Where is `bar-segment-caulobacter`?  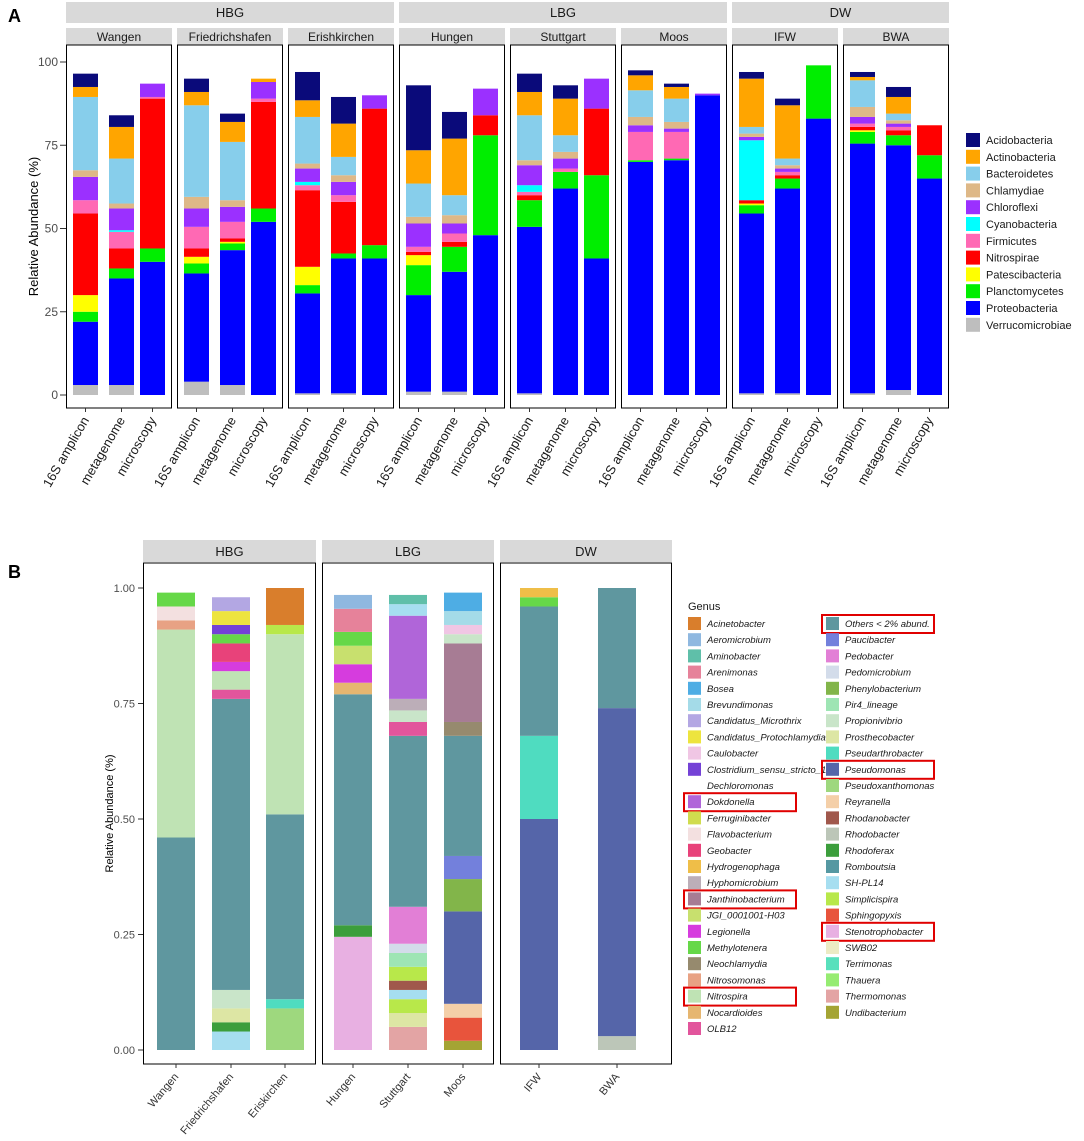
bar-segment-caulobacter is located at coordinates (463, 629).